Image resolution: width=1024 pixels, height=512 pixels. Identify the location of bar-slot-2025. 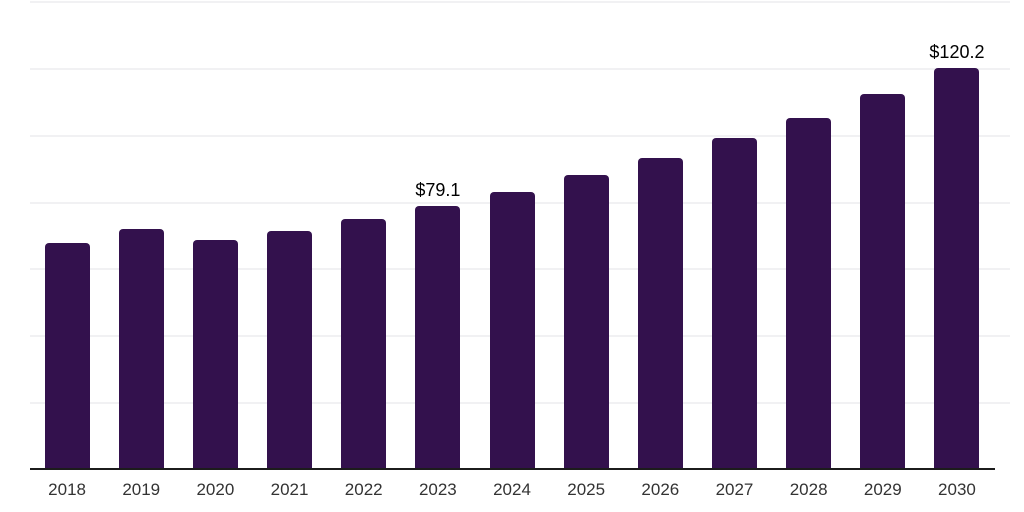
(586, 236).